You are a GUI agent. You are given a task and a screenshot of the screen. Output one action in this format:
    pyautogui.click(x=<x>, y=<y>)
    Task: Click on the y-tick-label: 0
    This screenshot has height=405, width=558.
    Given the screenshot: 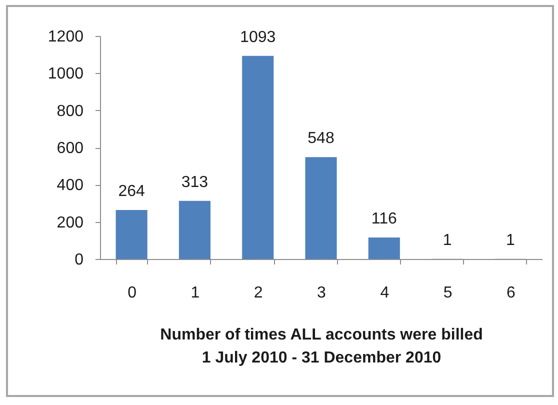 What is the action you would take?
    pyautogui.click(x=79, y=260)
    